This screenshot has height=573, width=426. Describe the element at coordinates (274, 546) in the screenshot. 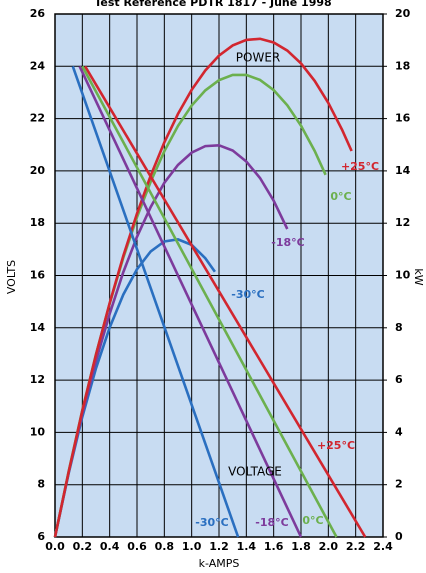

I see `x-tick-label: 1.6` at that location.